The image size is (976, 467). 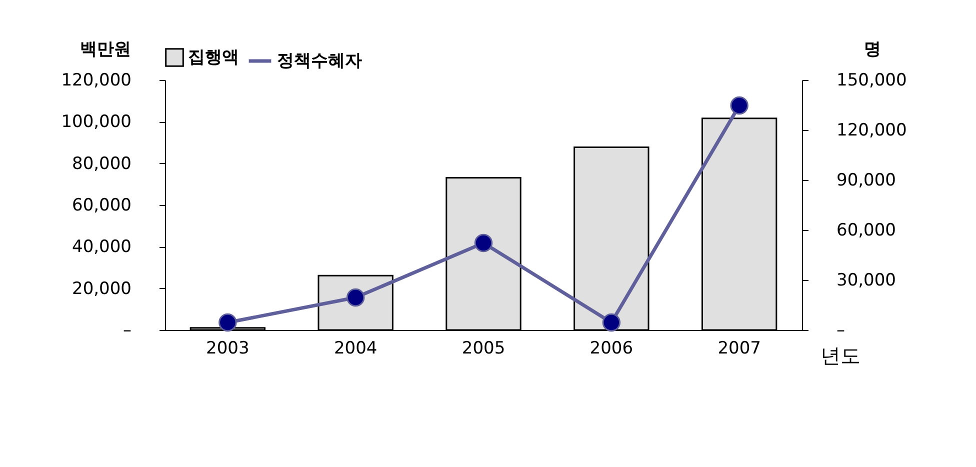 I want to click on y2-tick-label: –, so click(x=840, y=330).